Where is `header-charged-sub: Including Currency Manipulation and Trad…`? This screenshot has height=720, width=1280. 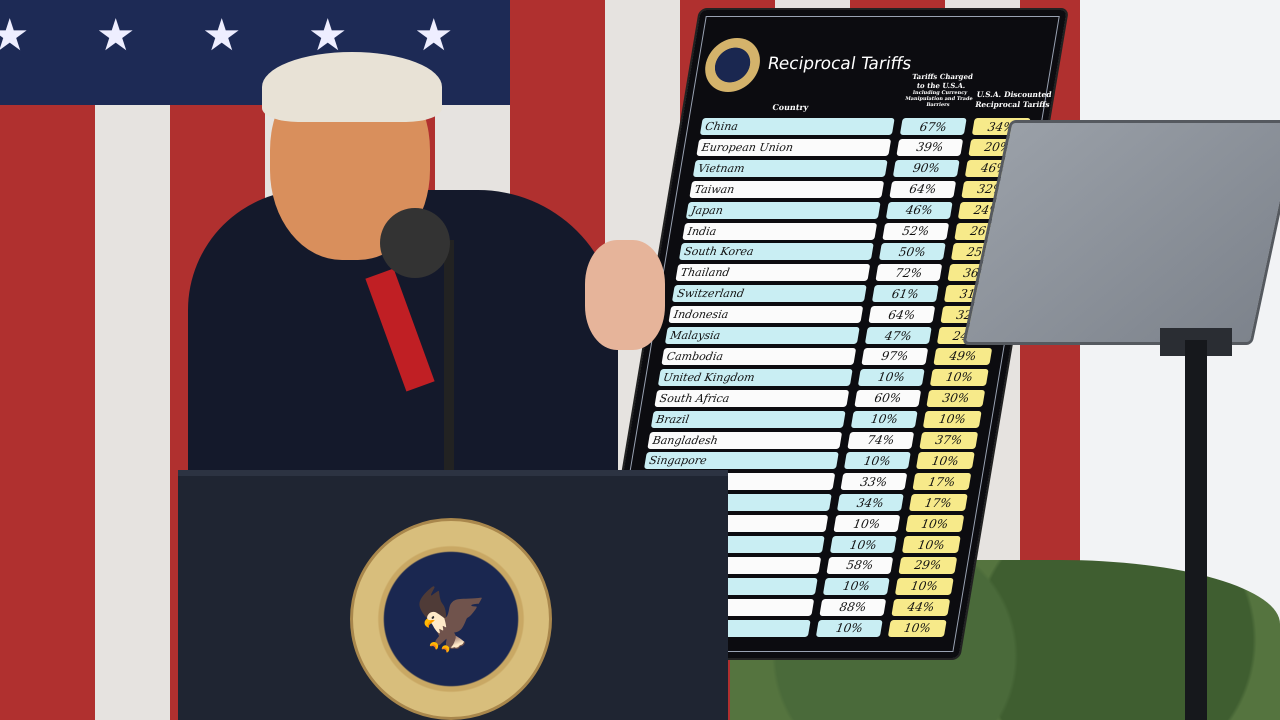
header-charged-sub: Including Currency Manipulation and Trad… is located at coordinates (939, 99).